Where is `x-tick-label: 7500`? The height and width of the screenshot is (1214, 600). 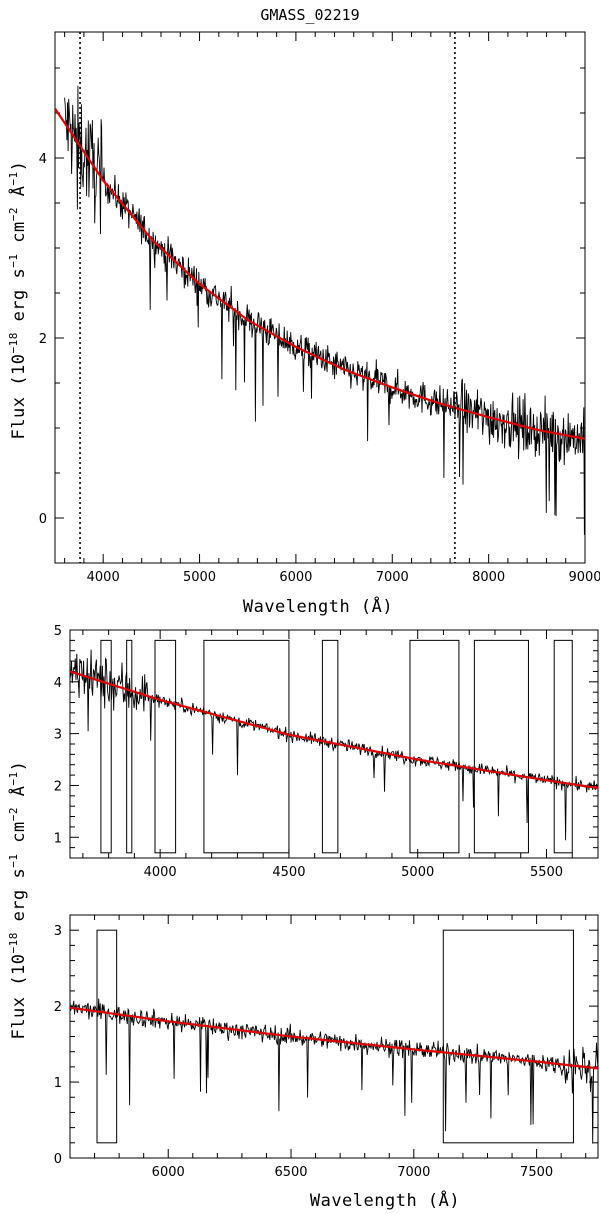
x-tick-label: 7500 is located at coordinates (536, 1172).